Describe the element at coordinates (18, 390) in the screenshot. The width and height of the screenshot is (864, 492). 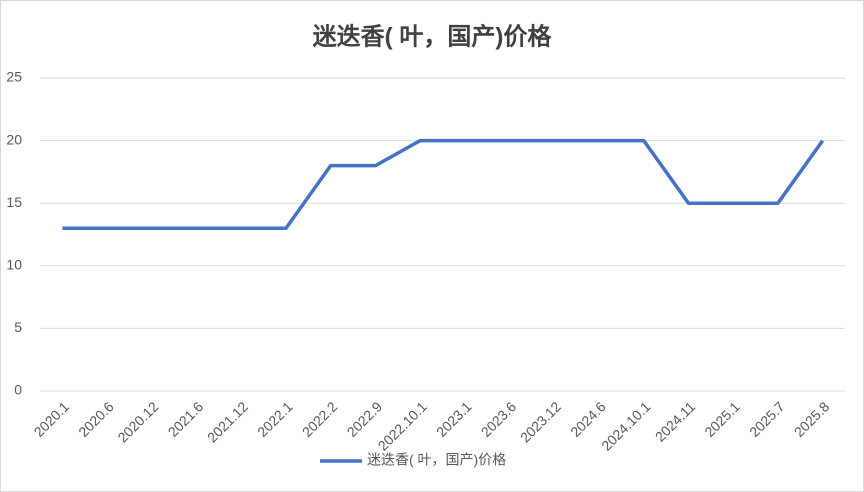
I see `y-tick-label: 0` at that location.